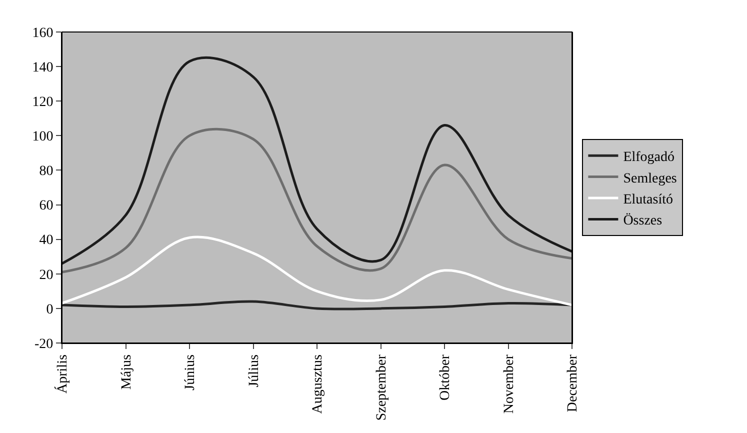  What do you see at coordinates (573, 383) in the screenshot?
I see `x-tick-label: December` at bounding box center [573, 383].